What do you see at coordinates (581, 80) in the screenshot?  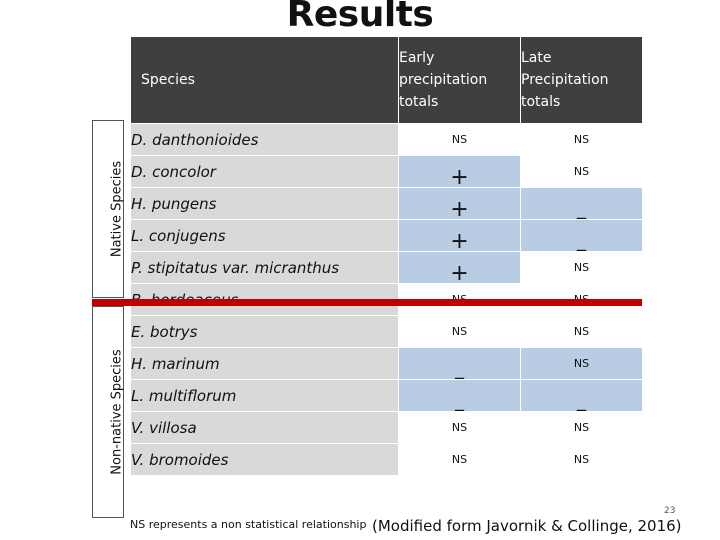 I see `late-precipitation-header: Late Precipitation totals` at bounding box center [581, 80].